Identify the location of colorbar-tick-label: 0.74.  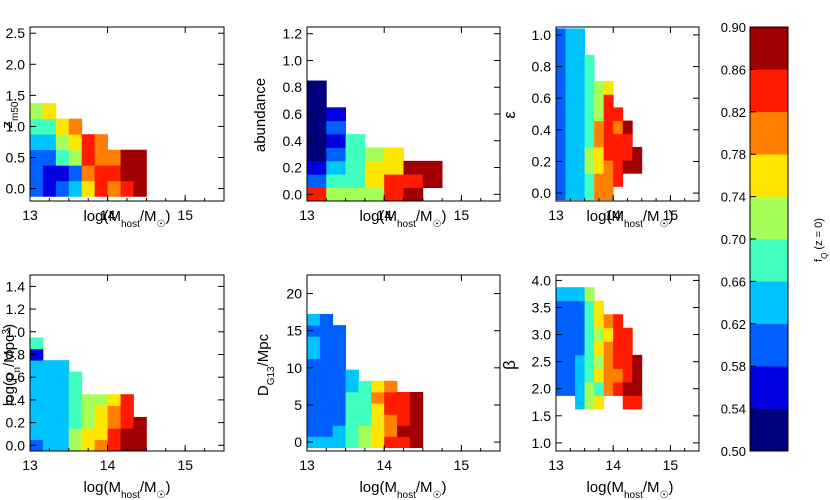
(733, 197).